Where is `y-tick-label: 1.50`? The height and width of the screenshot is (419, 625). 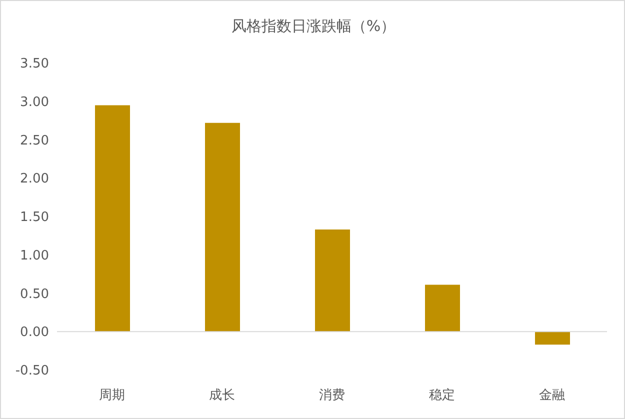 y-tick-label: 1.50 is located at coordinates (34, 218).